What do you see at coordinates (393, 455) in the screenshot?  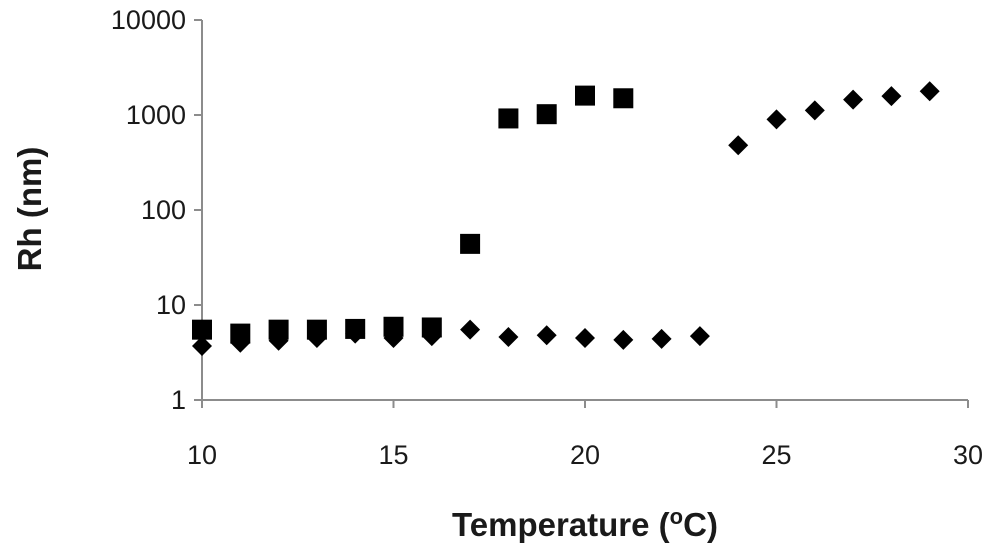 I see `x-tick-label: 15` at bounding box center [393, 455].